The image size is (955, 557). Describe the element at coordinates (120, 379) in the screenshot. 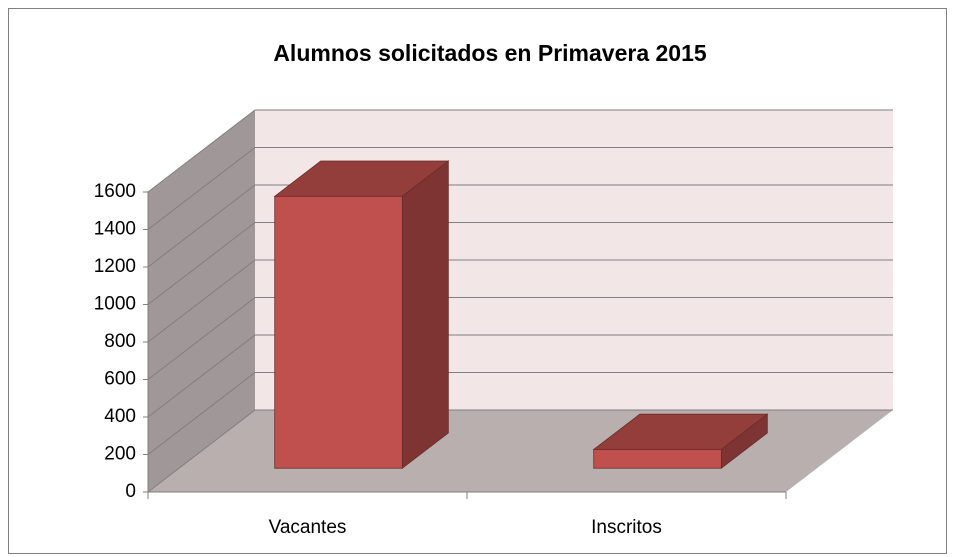

I see `y-tick-label: 600` at that location.